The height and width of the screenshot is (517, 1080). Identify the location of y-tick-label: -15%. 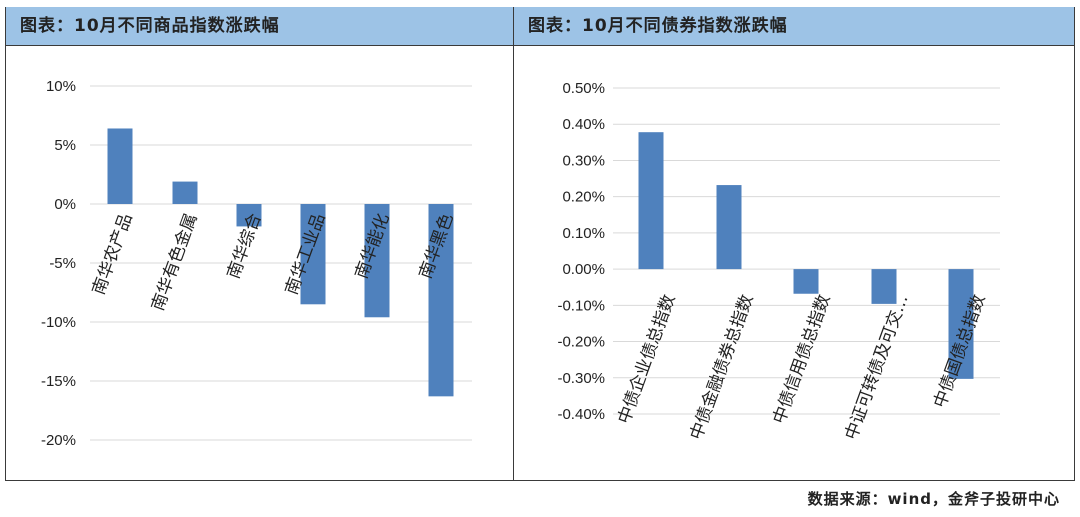
(58, 381).